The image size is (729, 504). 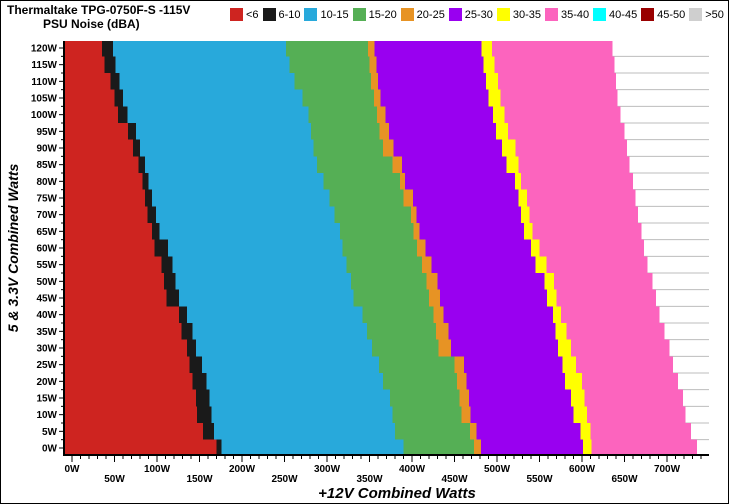 I want to click on x-tick-label: 350W, so click(x=369, y=479).